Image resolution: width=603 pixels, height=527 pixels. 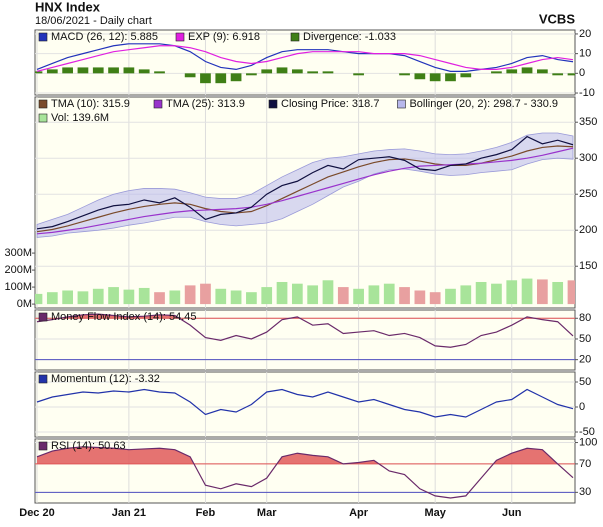 I want to click on legend-label: Divergence: -1.033, so click(x=349, y=37).